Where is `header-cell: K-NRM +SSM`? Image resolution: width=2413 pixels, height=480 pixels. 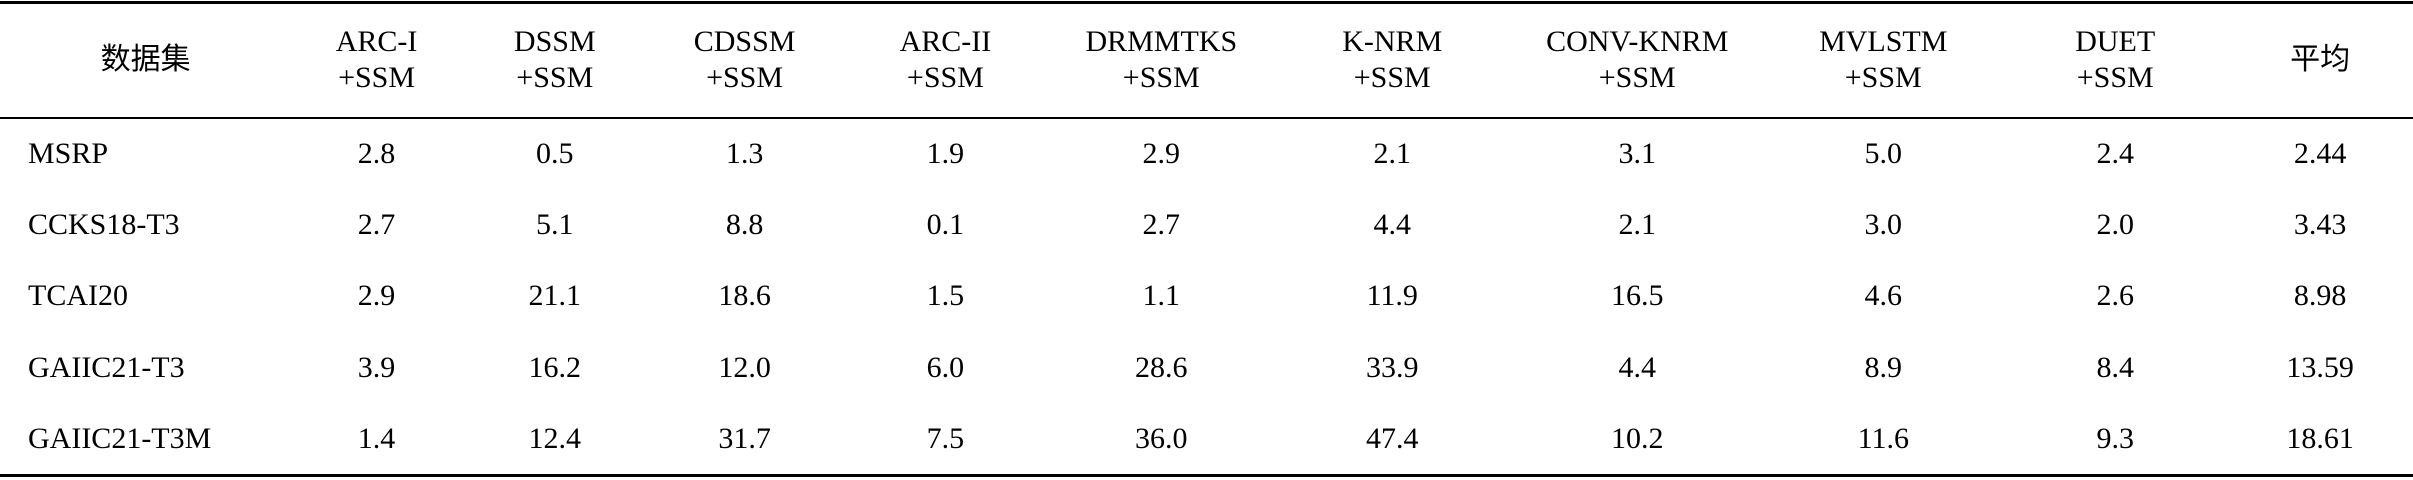
header-cell: K-NRM +SSM is located at coordinates (1392, 60).